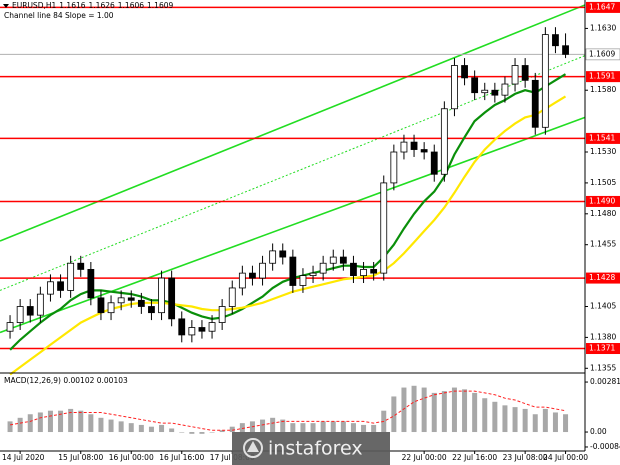  Describe the element at coordinates (474, 457) in the screenshot. I see `x-tick-label: 22 Jul 16:00` at that location.